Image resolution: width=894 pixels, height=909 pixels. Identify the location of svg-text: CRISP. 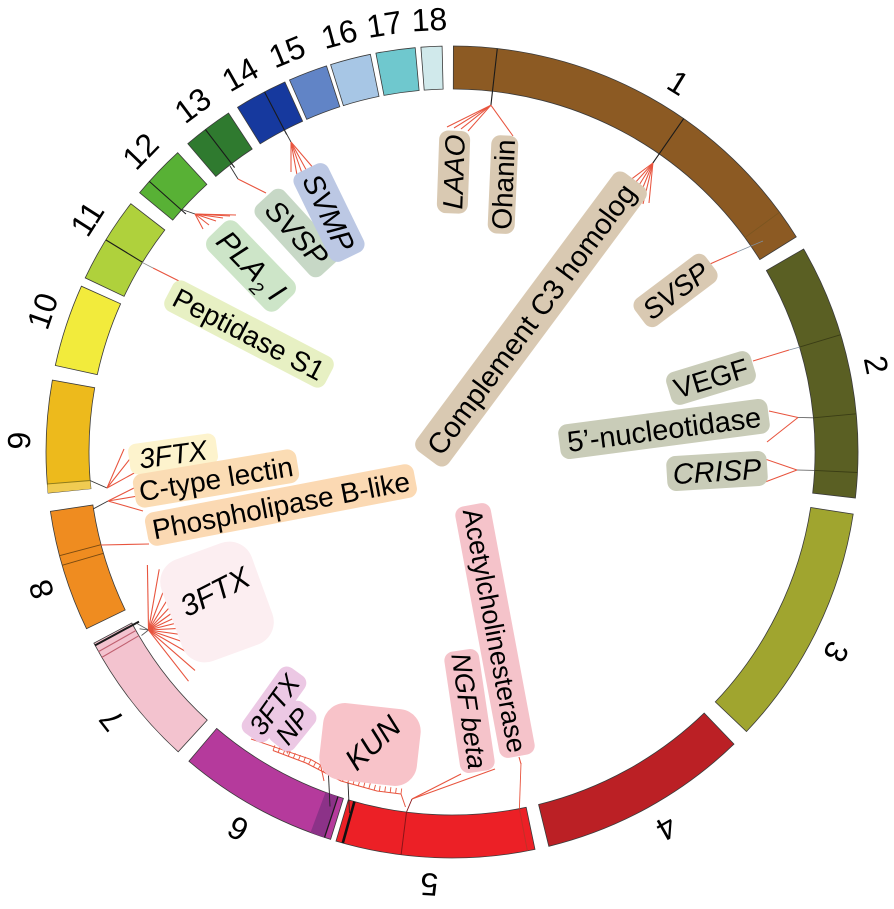
(717, 472).